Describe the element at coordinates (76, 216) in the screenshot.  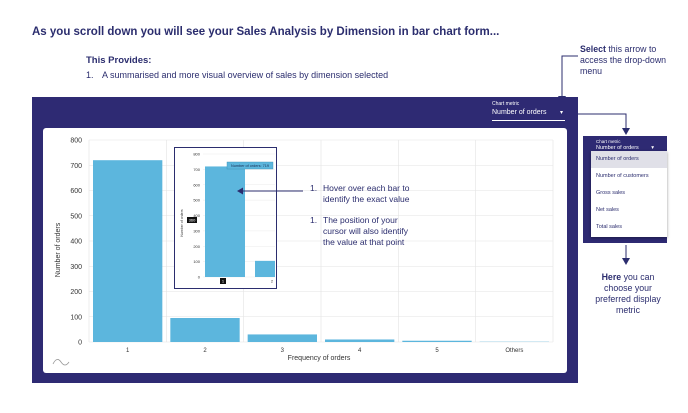
I see `y-tick-label: 500` at that location.